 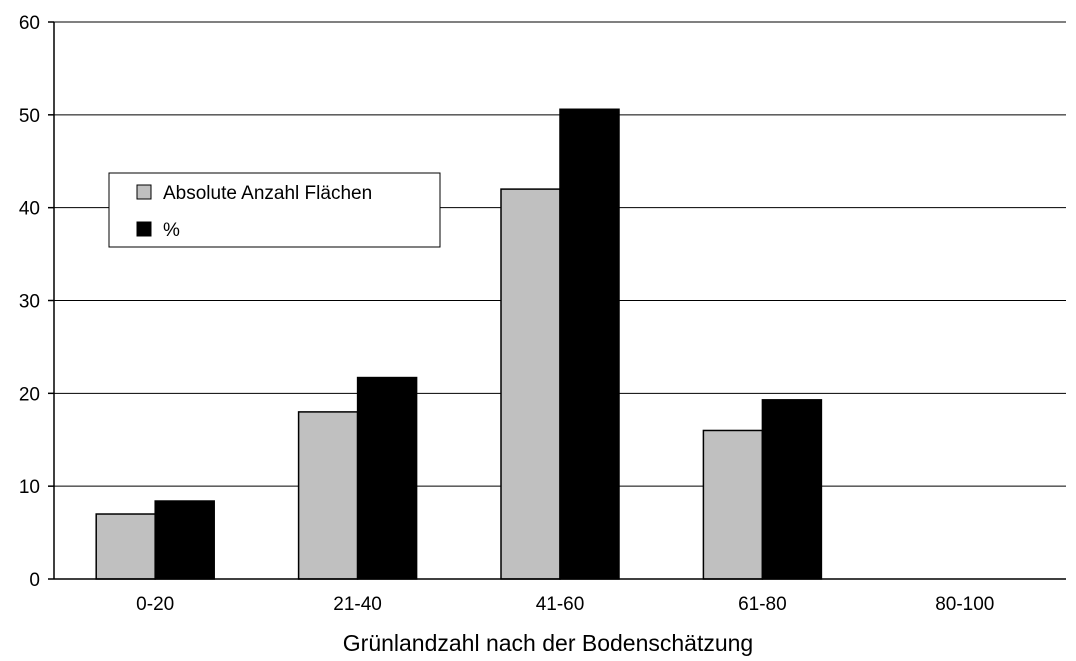 I want to click on x-tick-labels: 0-20 21-40 41-60 61-80 80-100, so click(x=565, y=604).